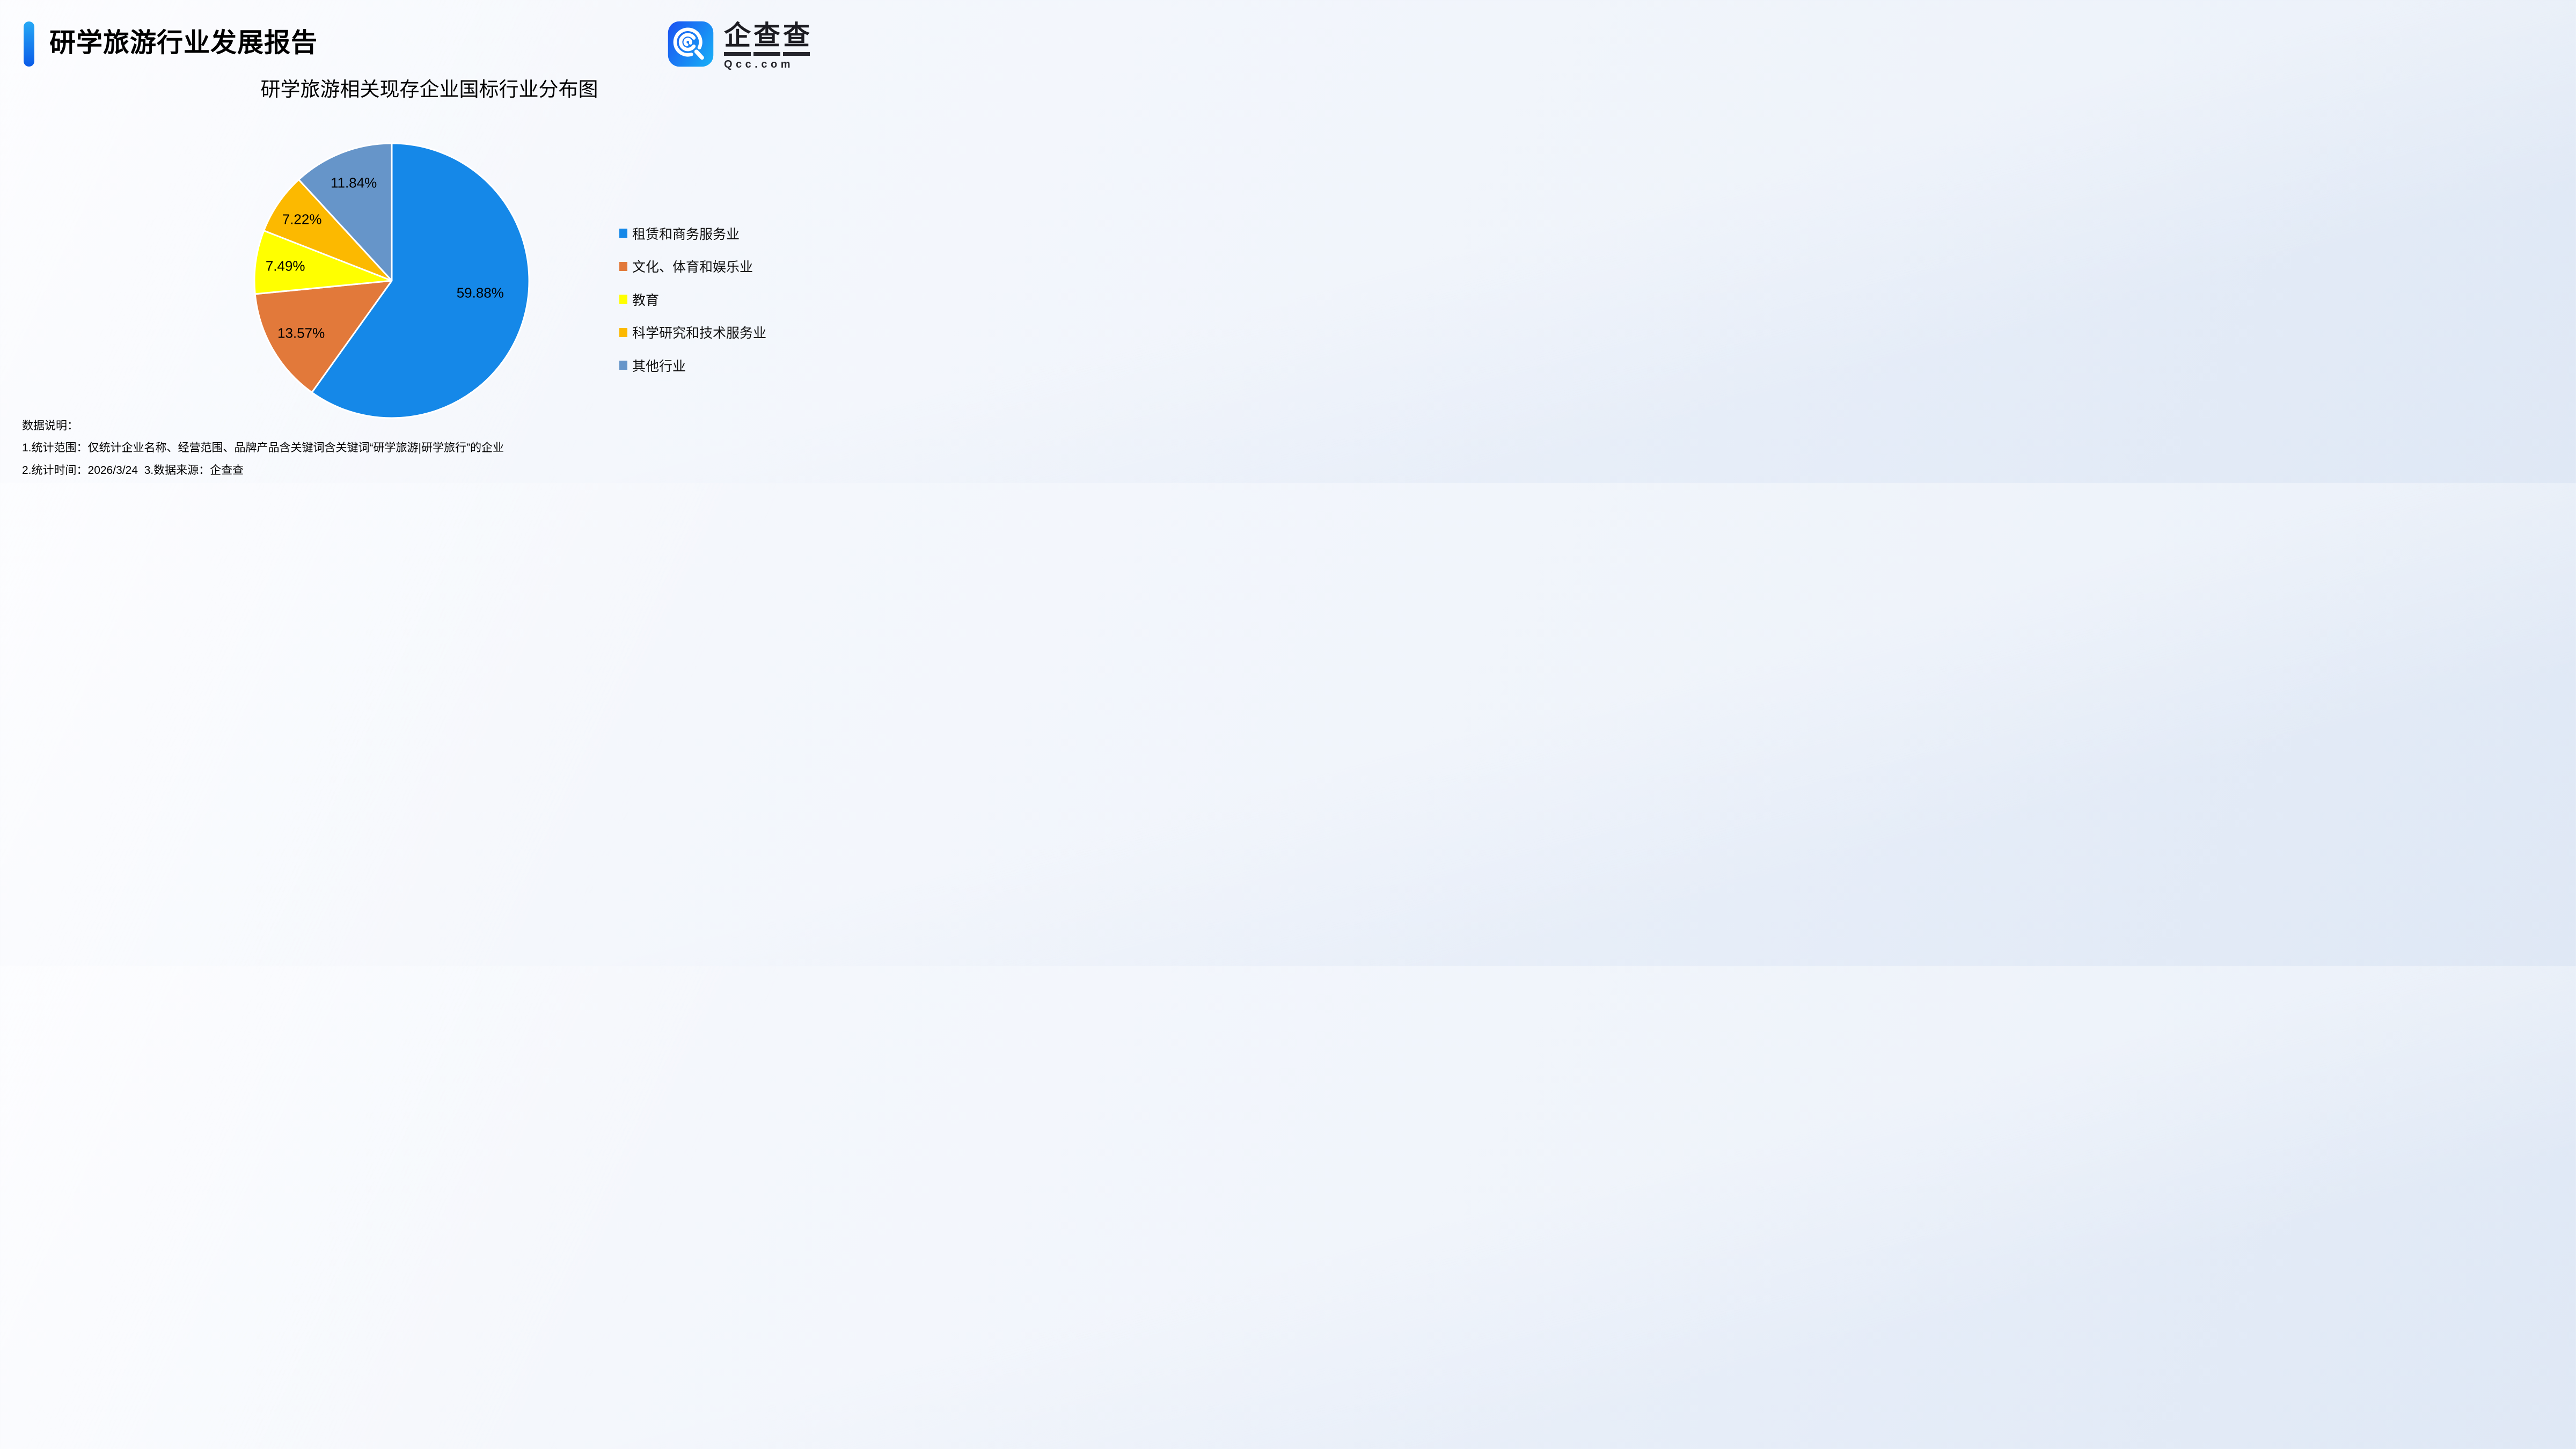  I want to click on qcc-logo: 企 查 查 Qcc.com, so click(740, 45).